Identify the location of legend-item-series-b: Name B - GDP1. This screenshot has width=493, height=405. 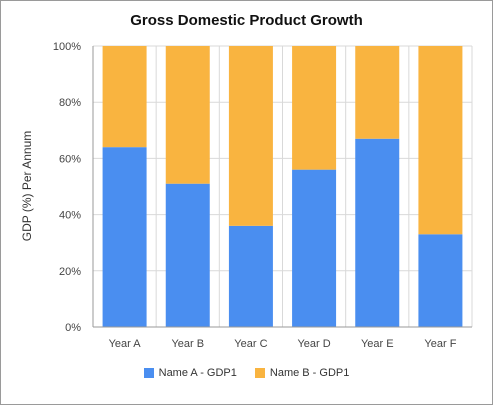
(302, 373).